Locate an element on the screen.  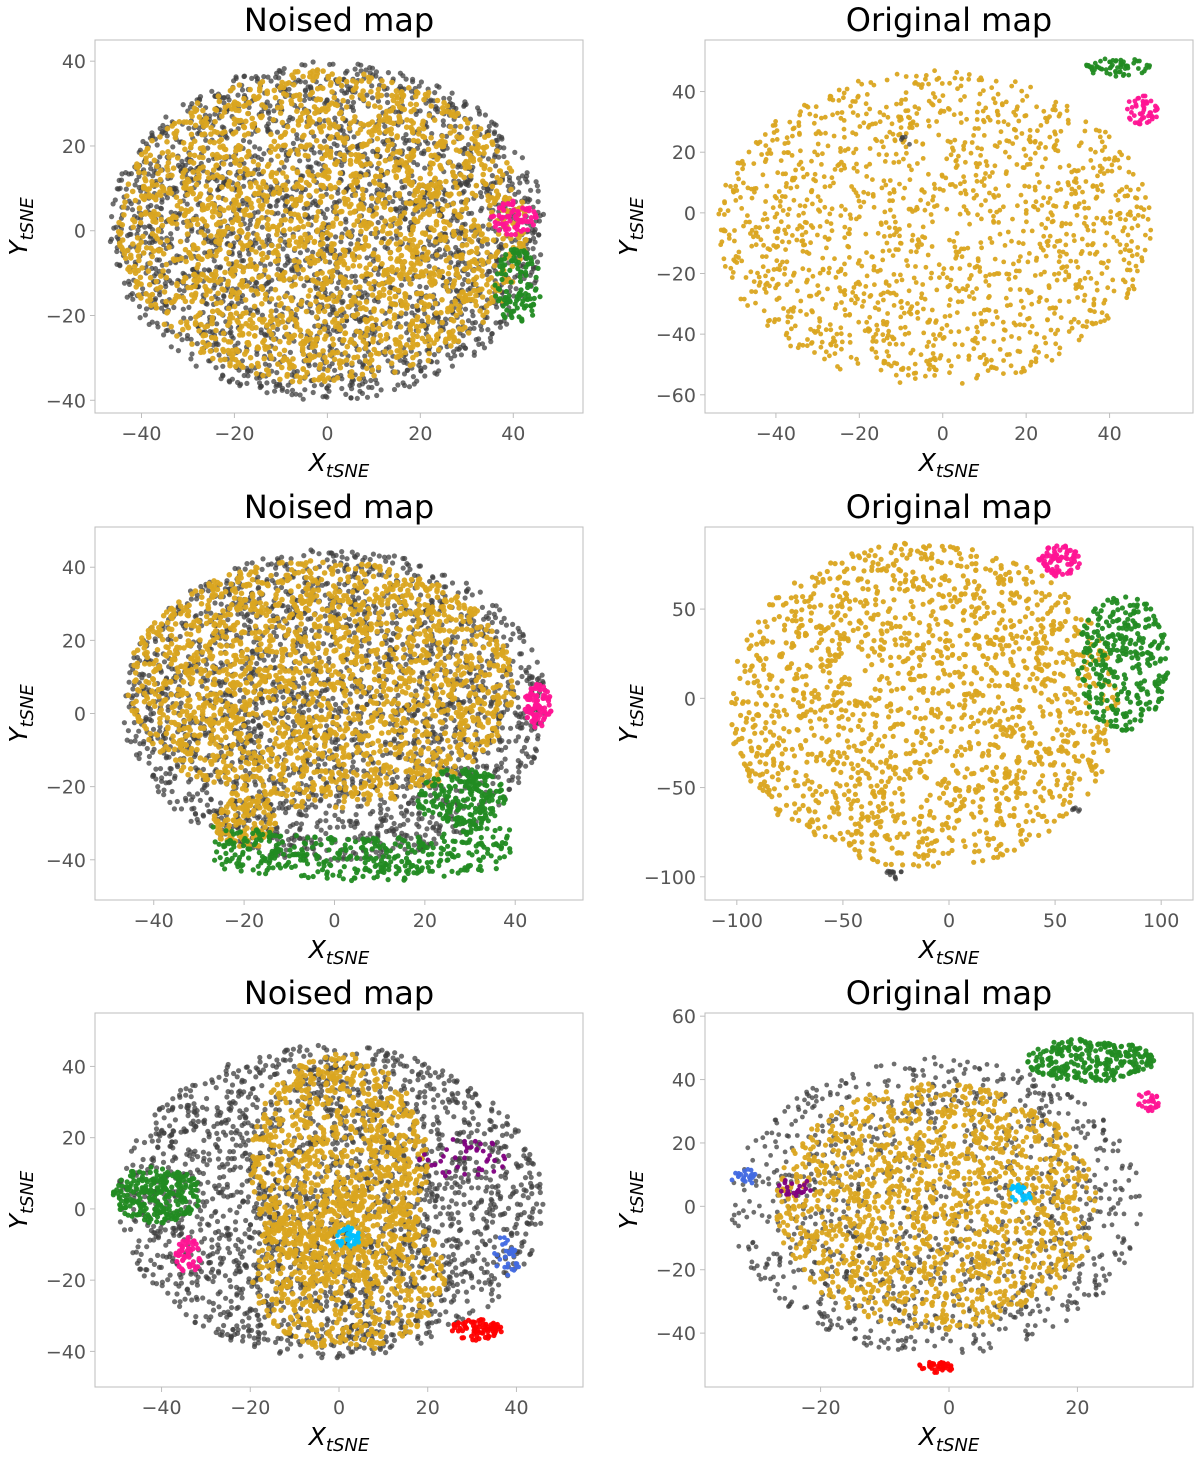
plot-frame is located at coordinates (339, 226).